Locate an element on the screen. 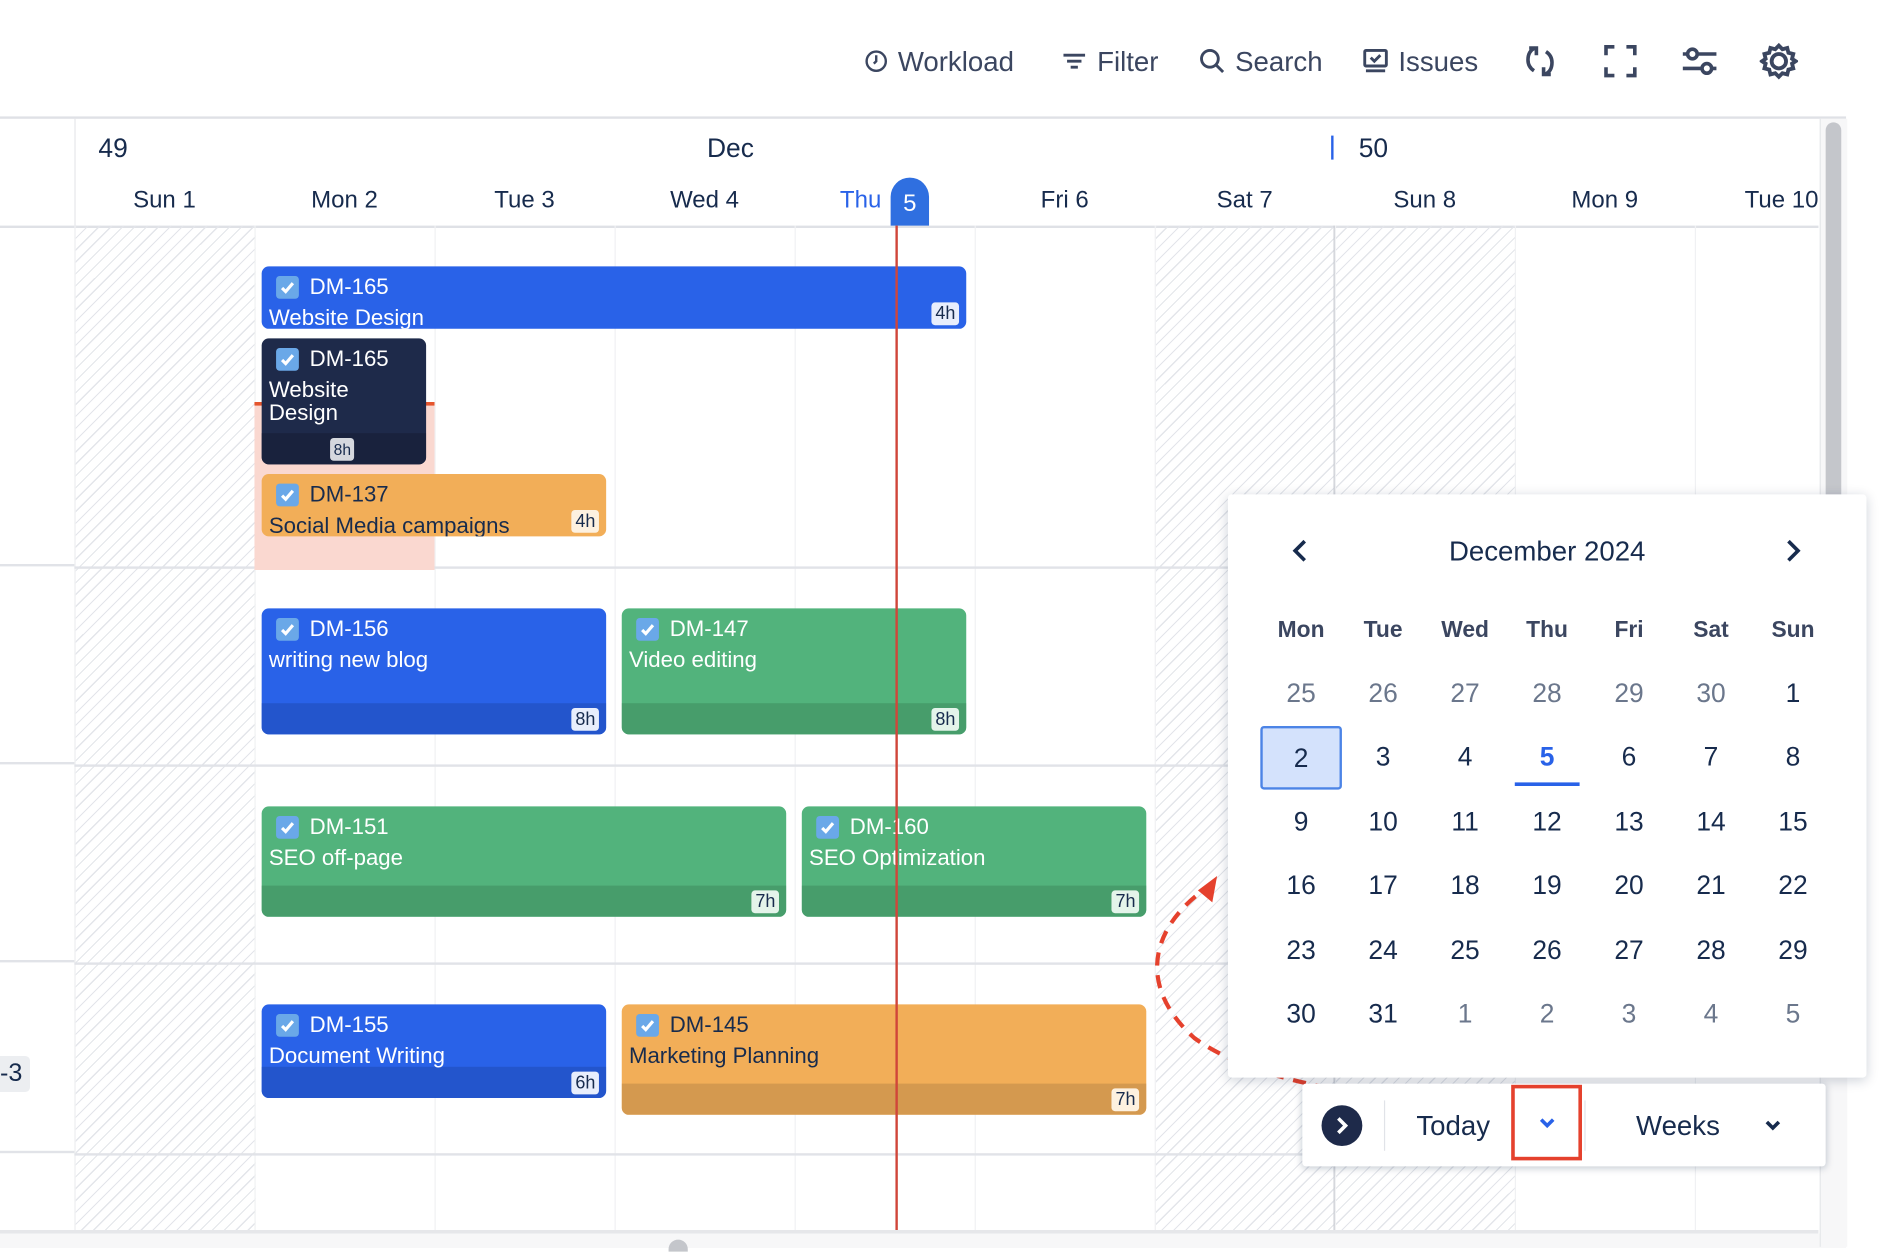 The width and height of the screenshot is (1882, 1252). task-bar: DM-160 SEO Optimization 7h is located at coordinates (974, 861).